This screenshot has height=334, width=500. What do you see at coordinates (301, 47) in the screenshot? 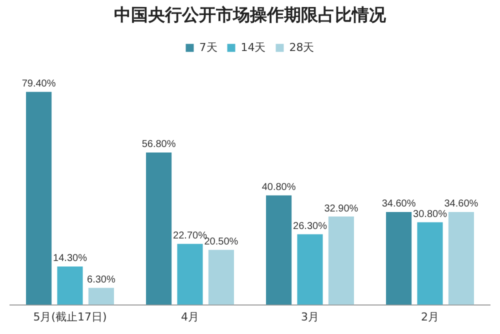
I see `legend-label: 28天` at bounding box center [301, 47].